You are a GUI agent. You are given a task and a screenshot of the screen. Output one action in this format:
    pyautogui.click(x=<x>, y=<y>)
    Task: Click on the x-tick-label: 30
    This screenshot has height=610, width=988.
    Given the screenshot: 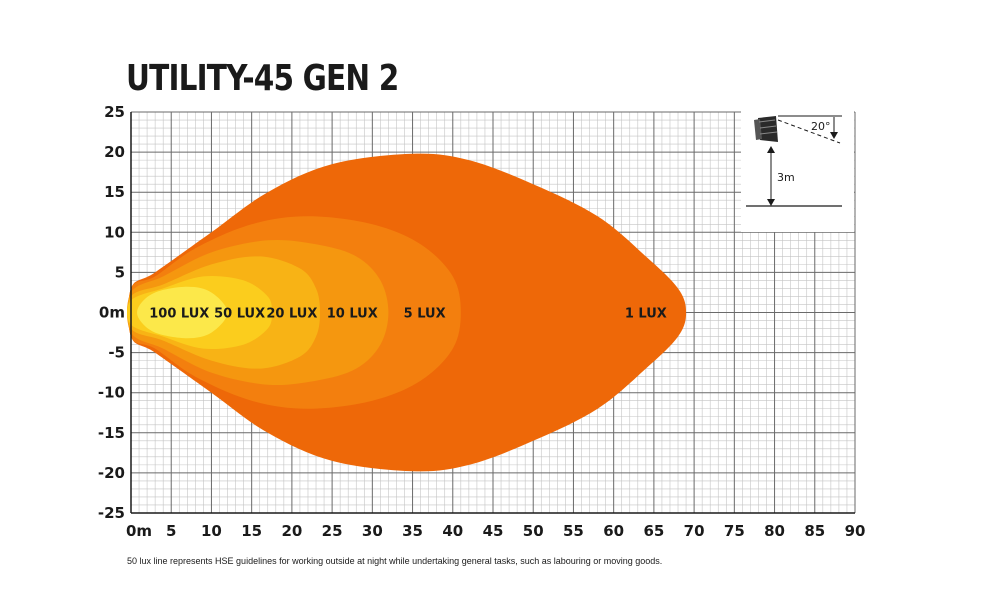 What is the action you would take?
    pyautogui.click(x=372, y=531)
    